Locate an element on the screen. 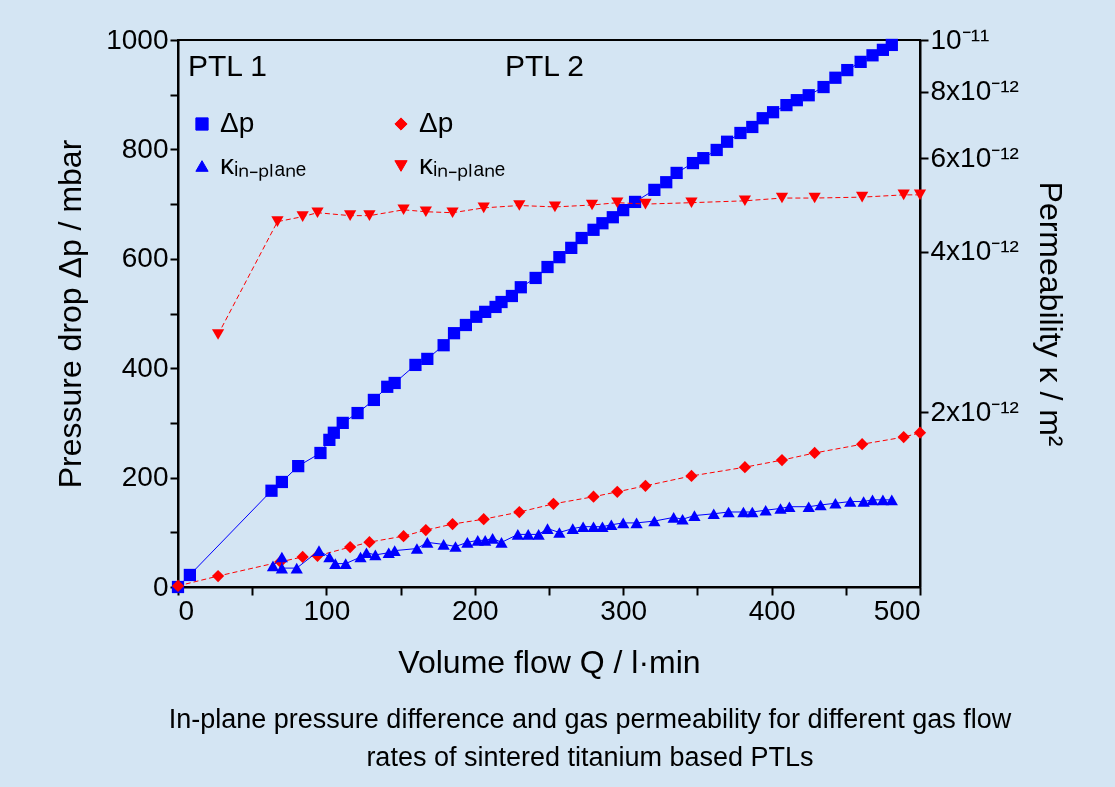  y-axis-title: Pressure drop Δp / mbar is located at coordinates (70, 314).